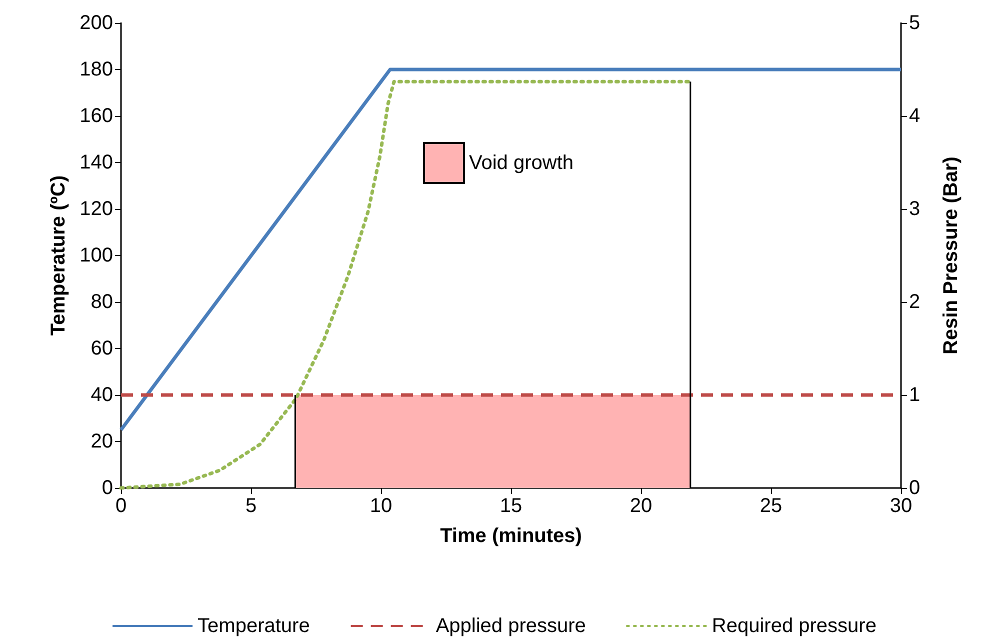  I want to click on y2-axis-title: Resin Pressure (Bar), so click(951, 255).